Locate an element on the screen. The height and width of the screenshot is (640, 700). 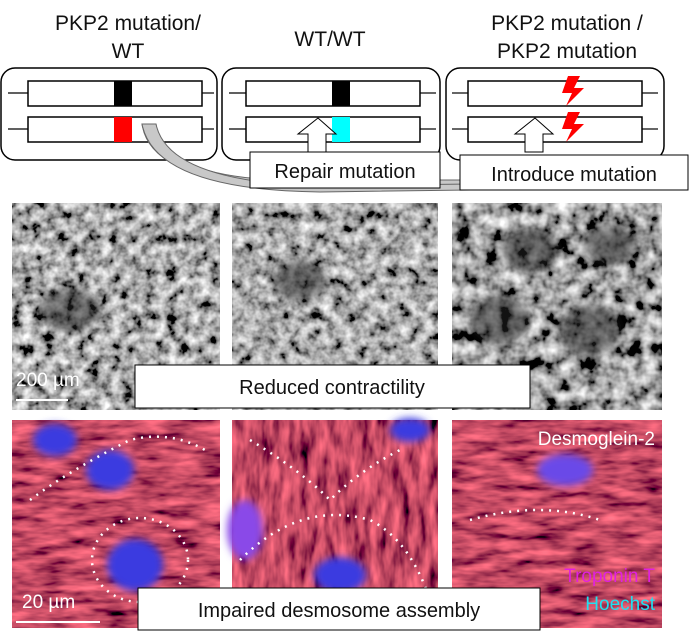
header: WT is located at coordinates (128, 51).